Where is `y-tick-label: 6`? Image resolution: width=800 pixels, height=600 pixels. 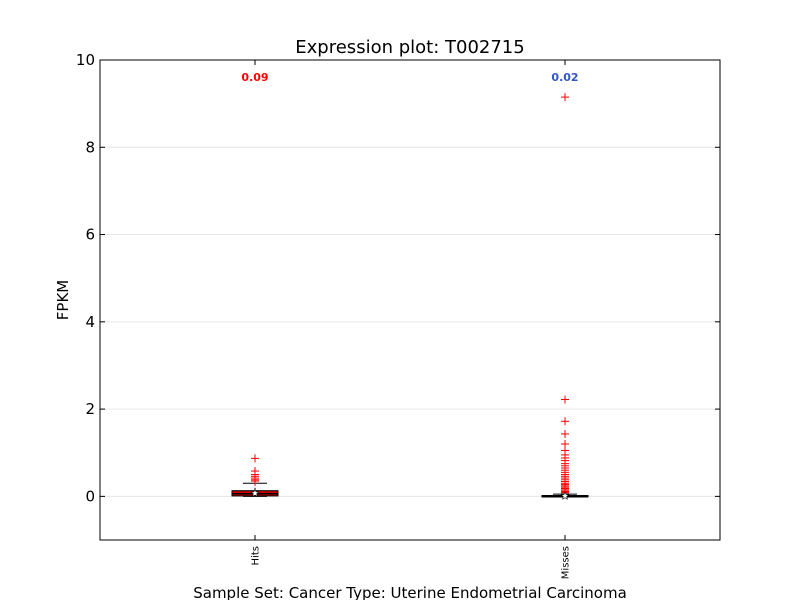
y-tick-label: 6 is located at coordinates (90, 235).